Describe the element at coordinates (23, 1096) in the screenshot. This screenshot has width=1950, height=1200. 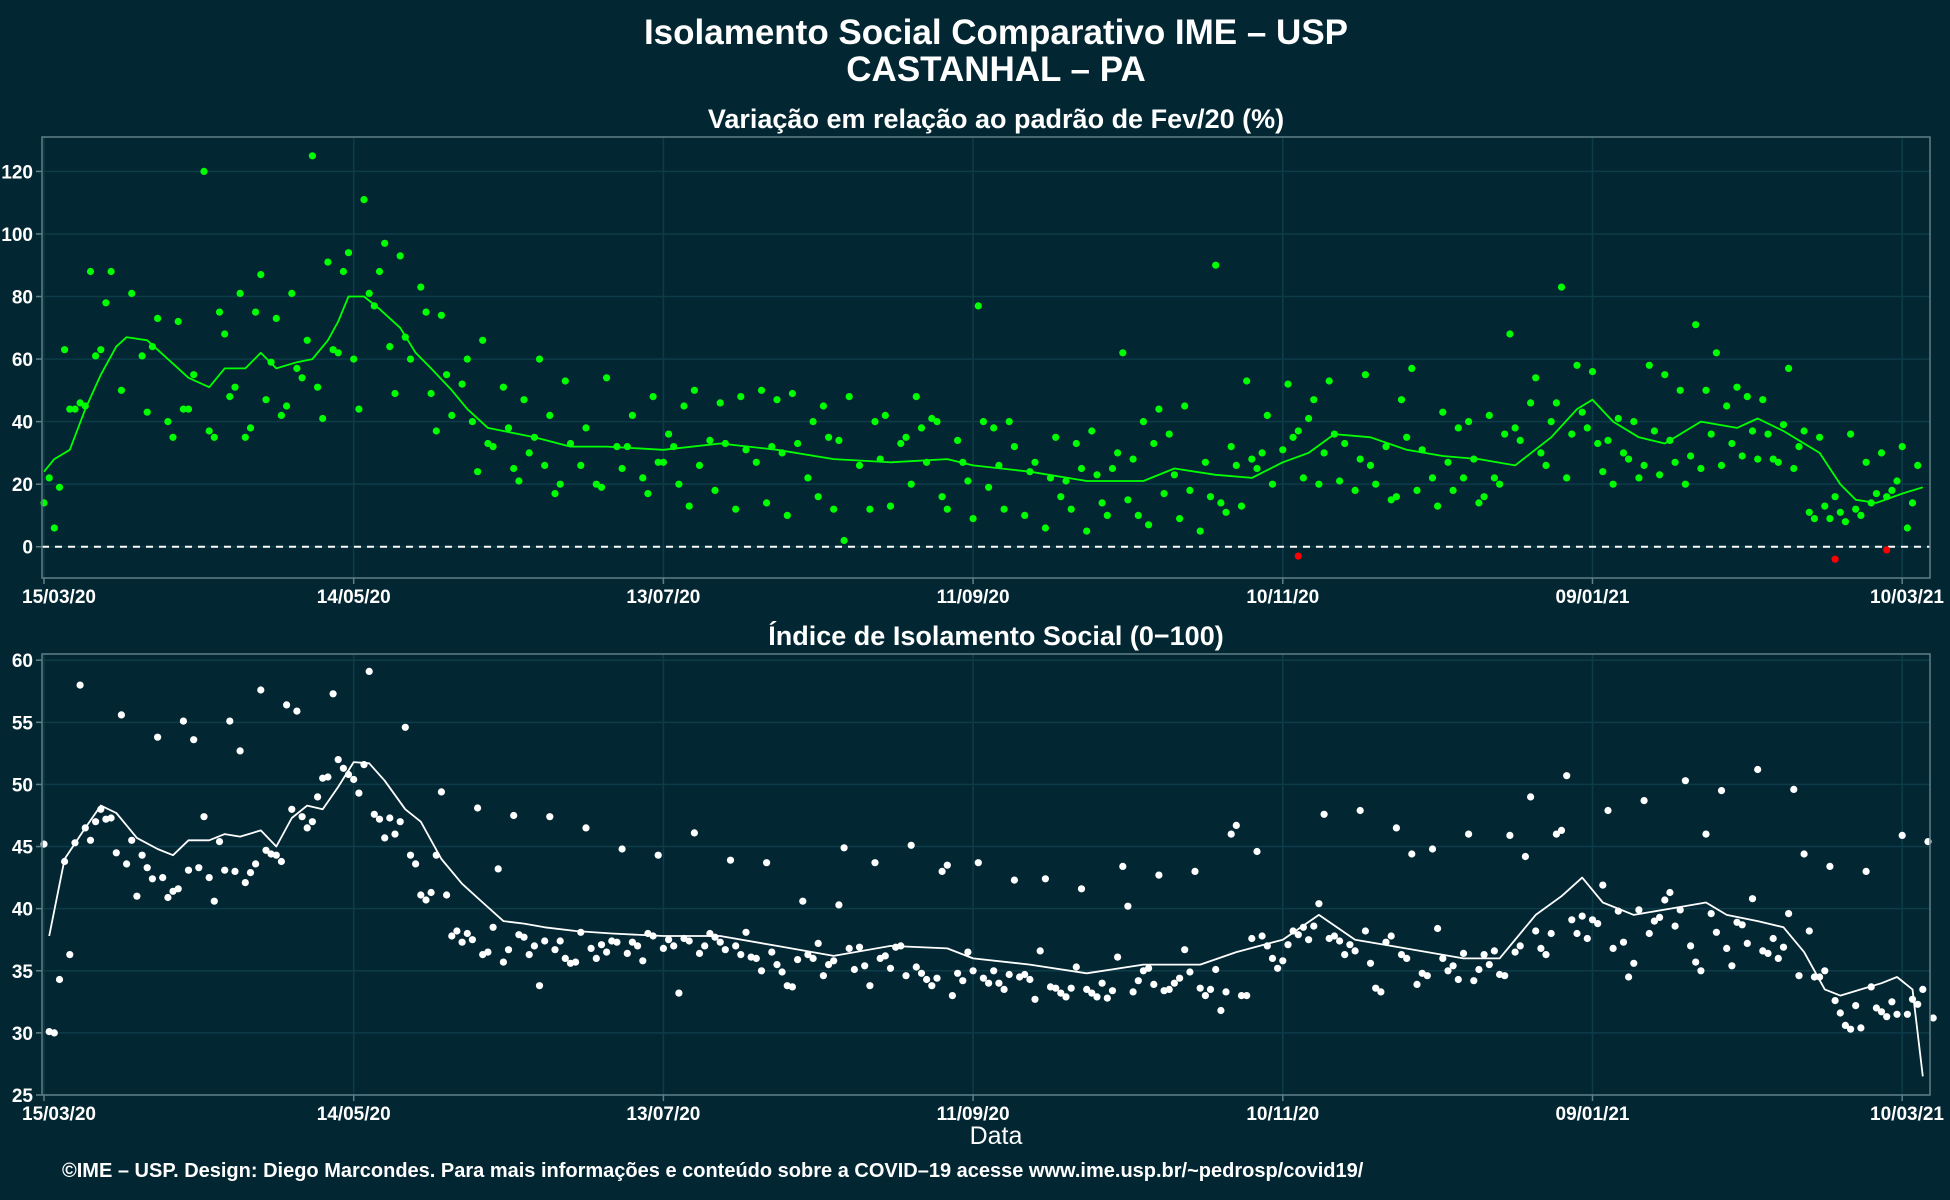
I see `y-tick-label: 25` at that location.